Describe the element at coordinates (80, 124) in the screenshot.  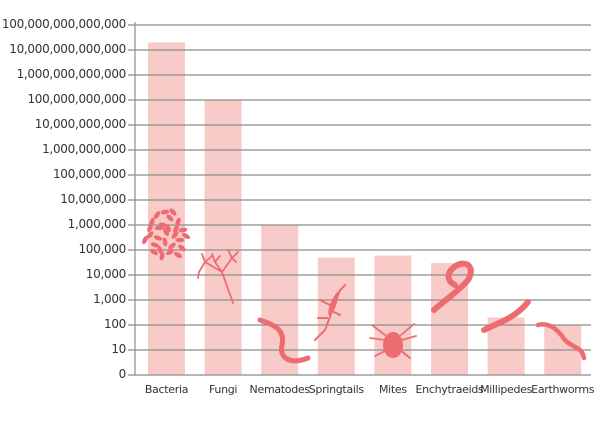
I see `y-tick-label: 10,000,000,000` at that location.